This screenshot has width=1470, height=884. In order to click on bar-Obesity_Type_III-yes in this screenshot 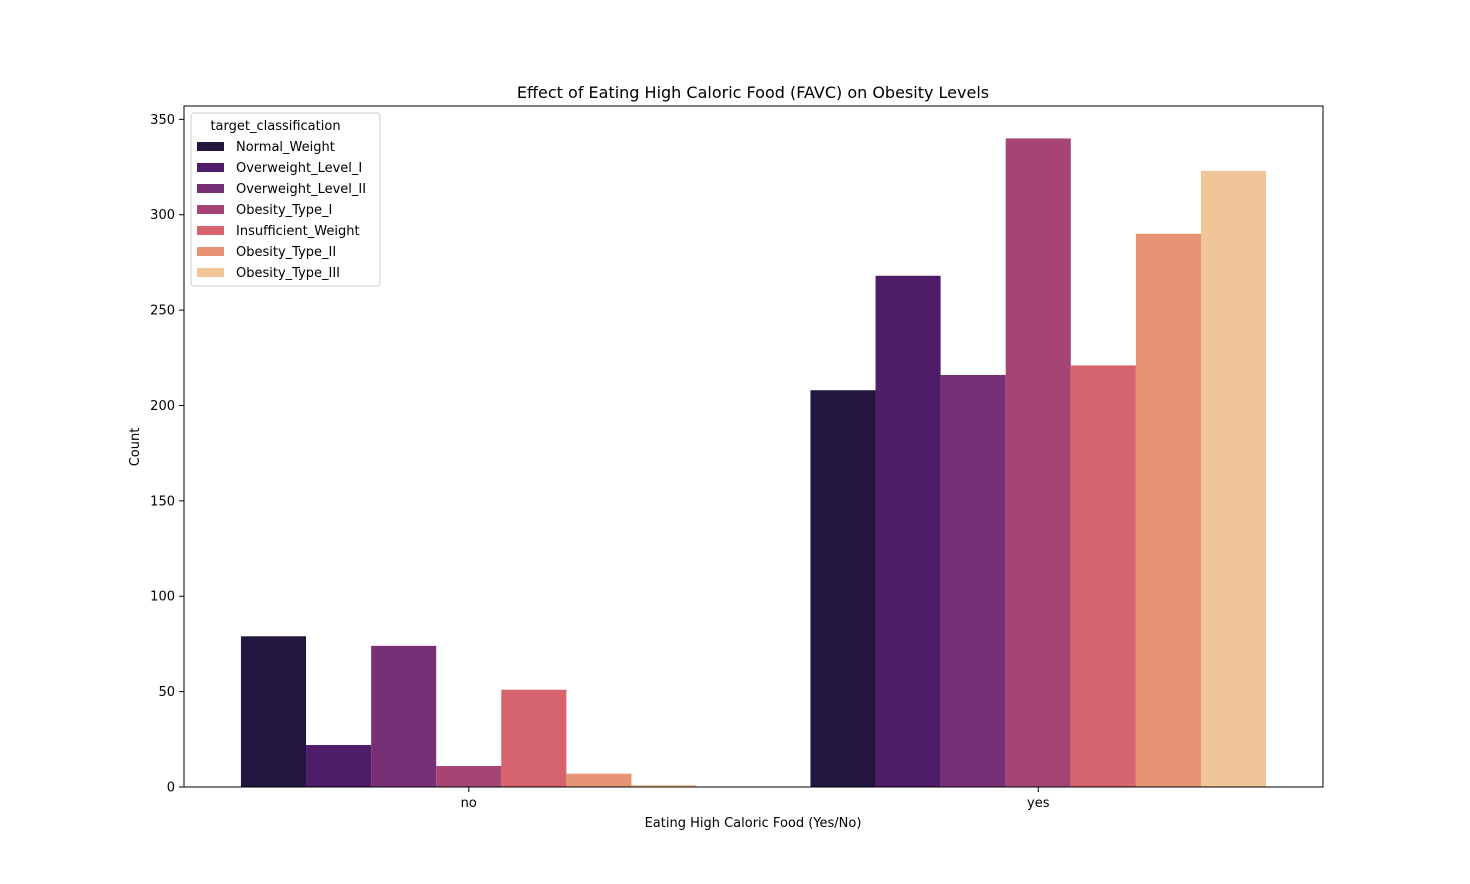, I will do `click(1233, 479)`.